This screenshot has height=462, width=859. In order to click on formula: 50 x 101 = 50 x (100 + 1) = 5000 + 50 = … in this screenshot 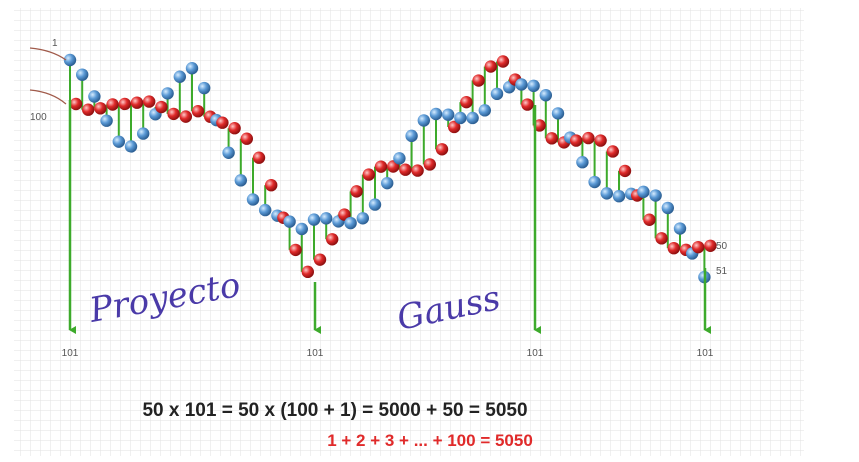, I will do `click(334, 410)`.